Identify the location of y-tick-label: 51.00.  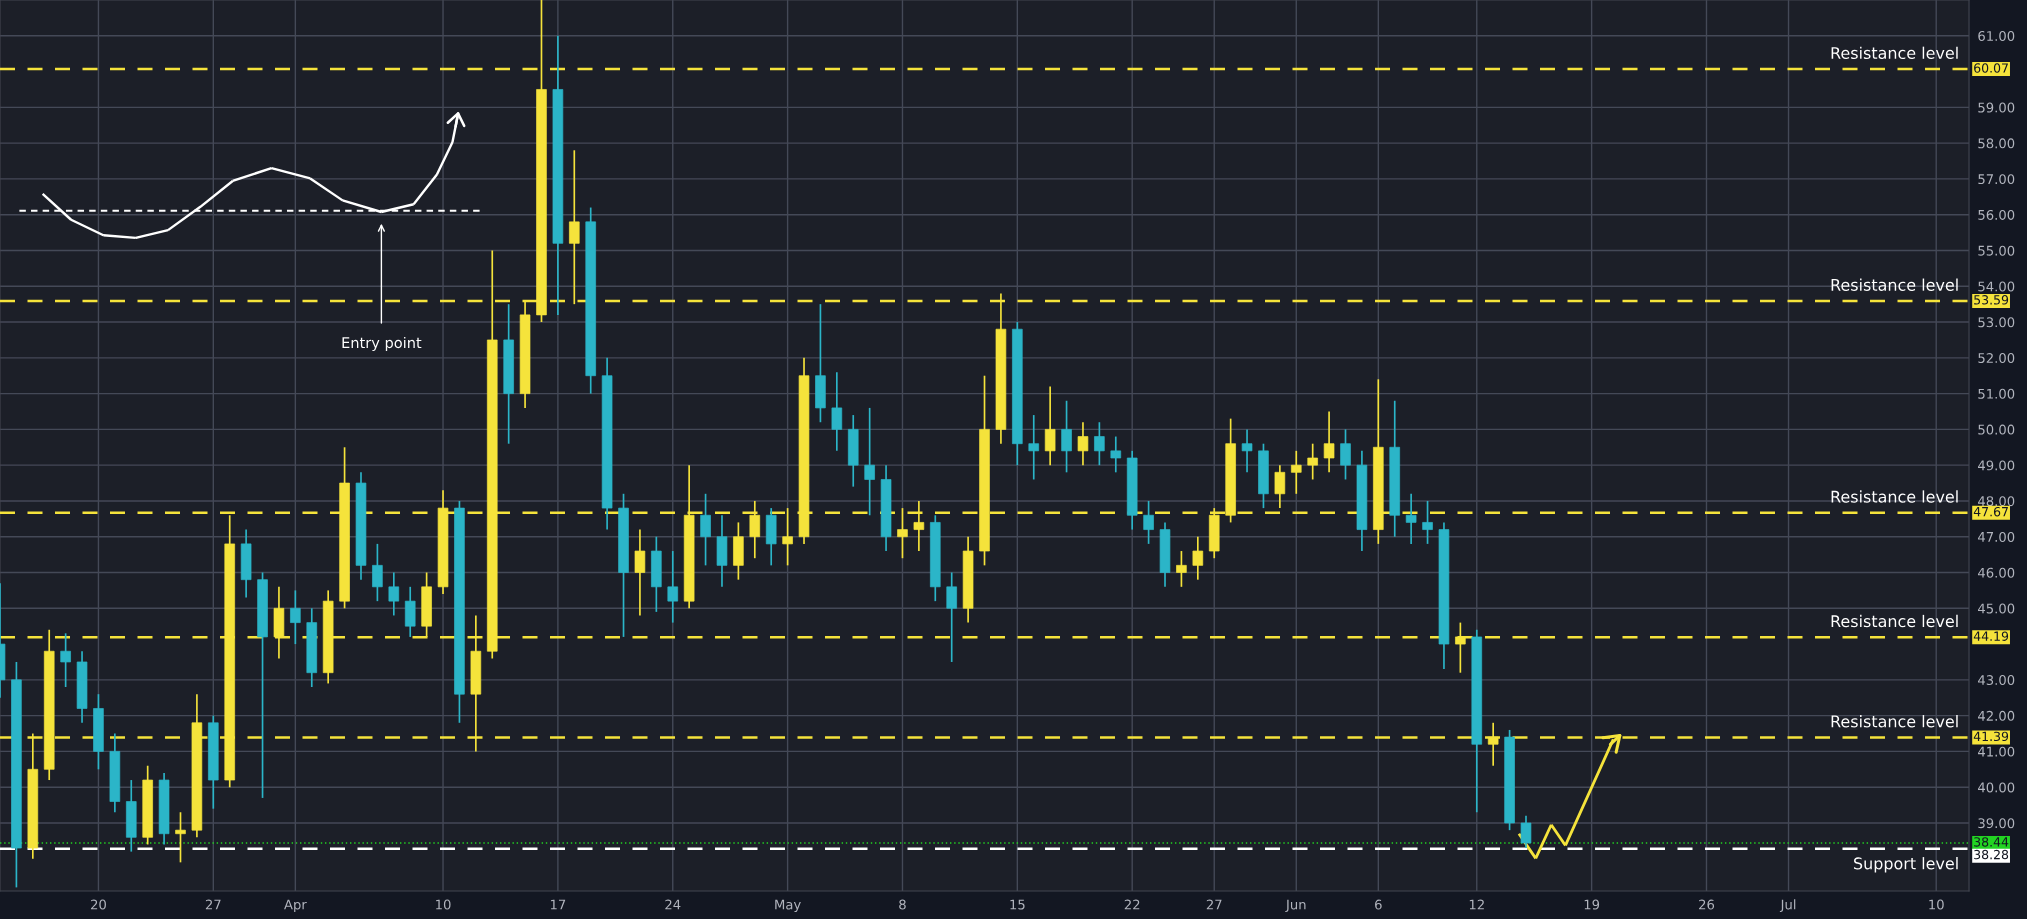
(1996, 393).